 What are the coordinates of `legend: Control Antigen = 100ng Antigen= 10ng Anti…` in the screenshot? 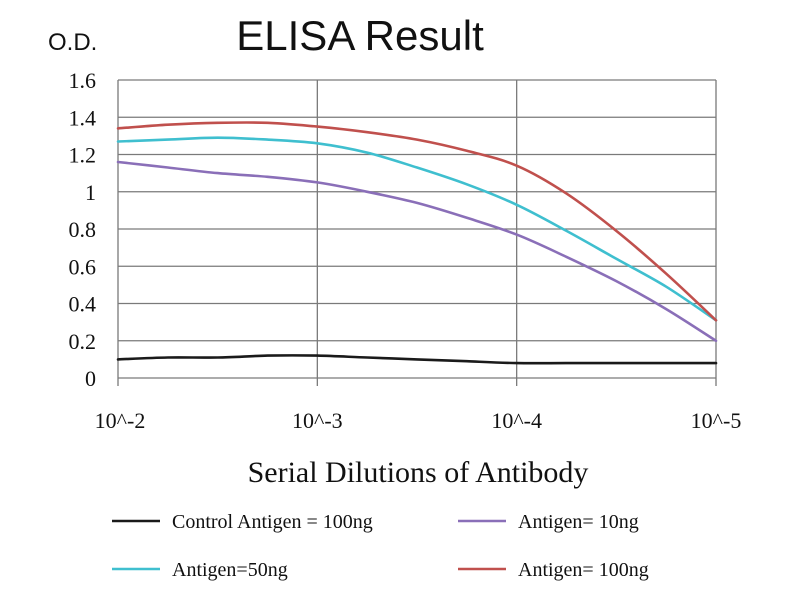 It's located at (380, 546).